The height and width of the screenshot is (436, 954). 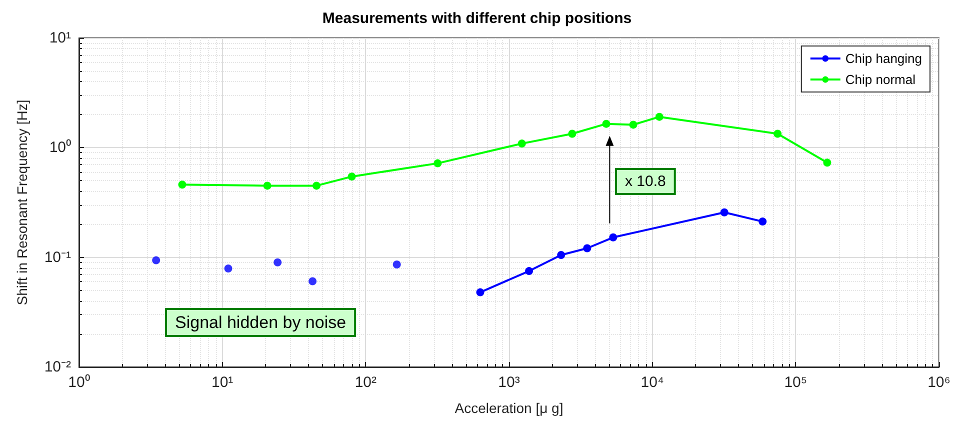 What do you see at coordinates (60, 38) in the screenshot?
I see `y-tick-label: 10¹` at bounding box center [60, 38].